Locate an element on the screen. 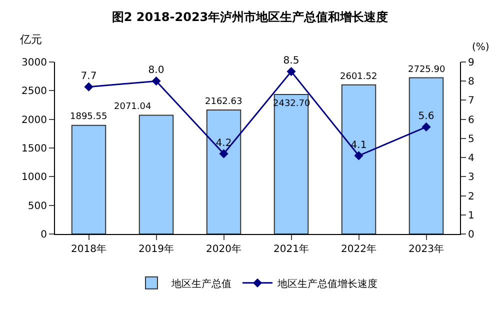  y2-tick-label: 2 is located at coordinates (471, 196).